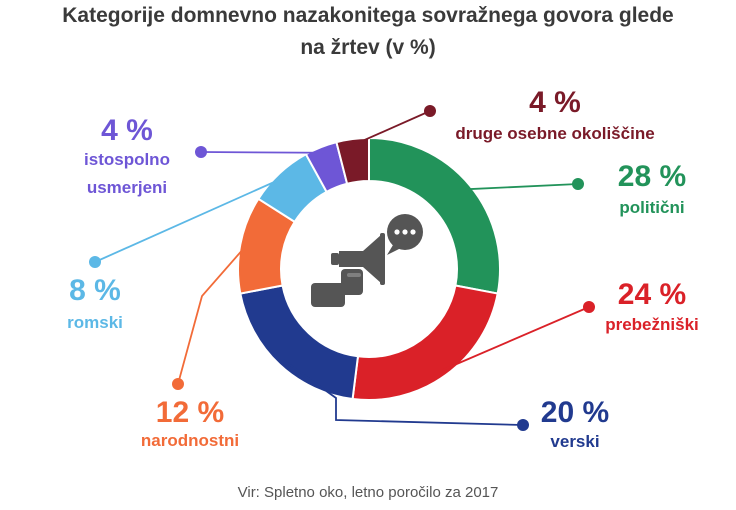 The height and width of the screenshot is (510, 736). Describe the element at coordinates (95, 290) in the screenshot. I see `data-label-romski: 8 %` at that location.